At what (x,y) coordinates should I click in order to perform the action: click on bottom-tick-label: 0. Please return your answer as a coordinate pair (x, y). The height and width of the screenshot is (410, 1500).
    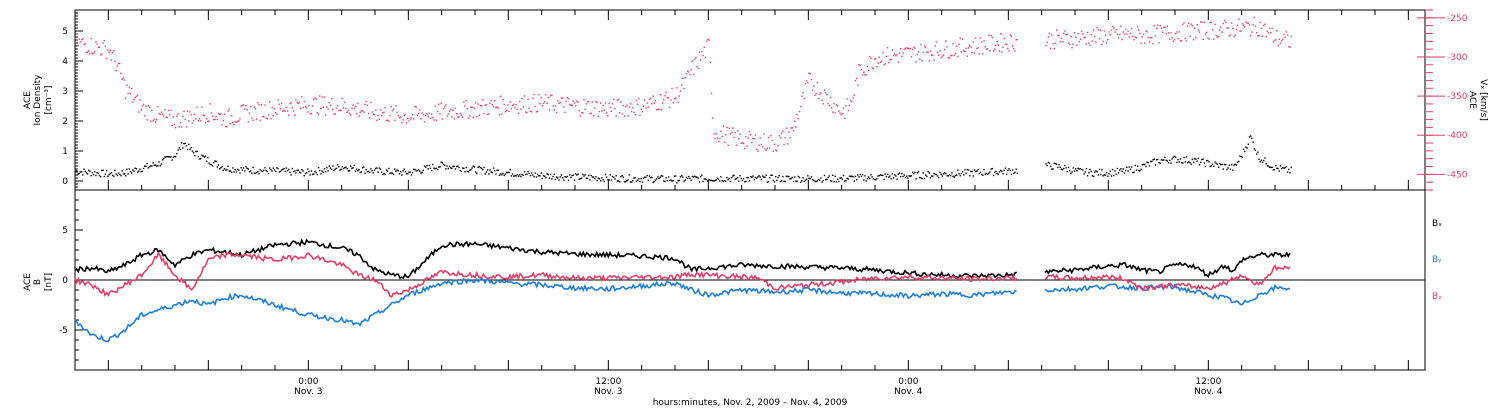
    Looking at the image, I should click on (65, 281).